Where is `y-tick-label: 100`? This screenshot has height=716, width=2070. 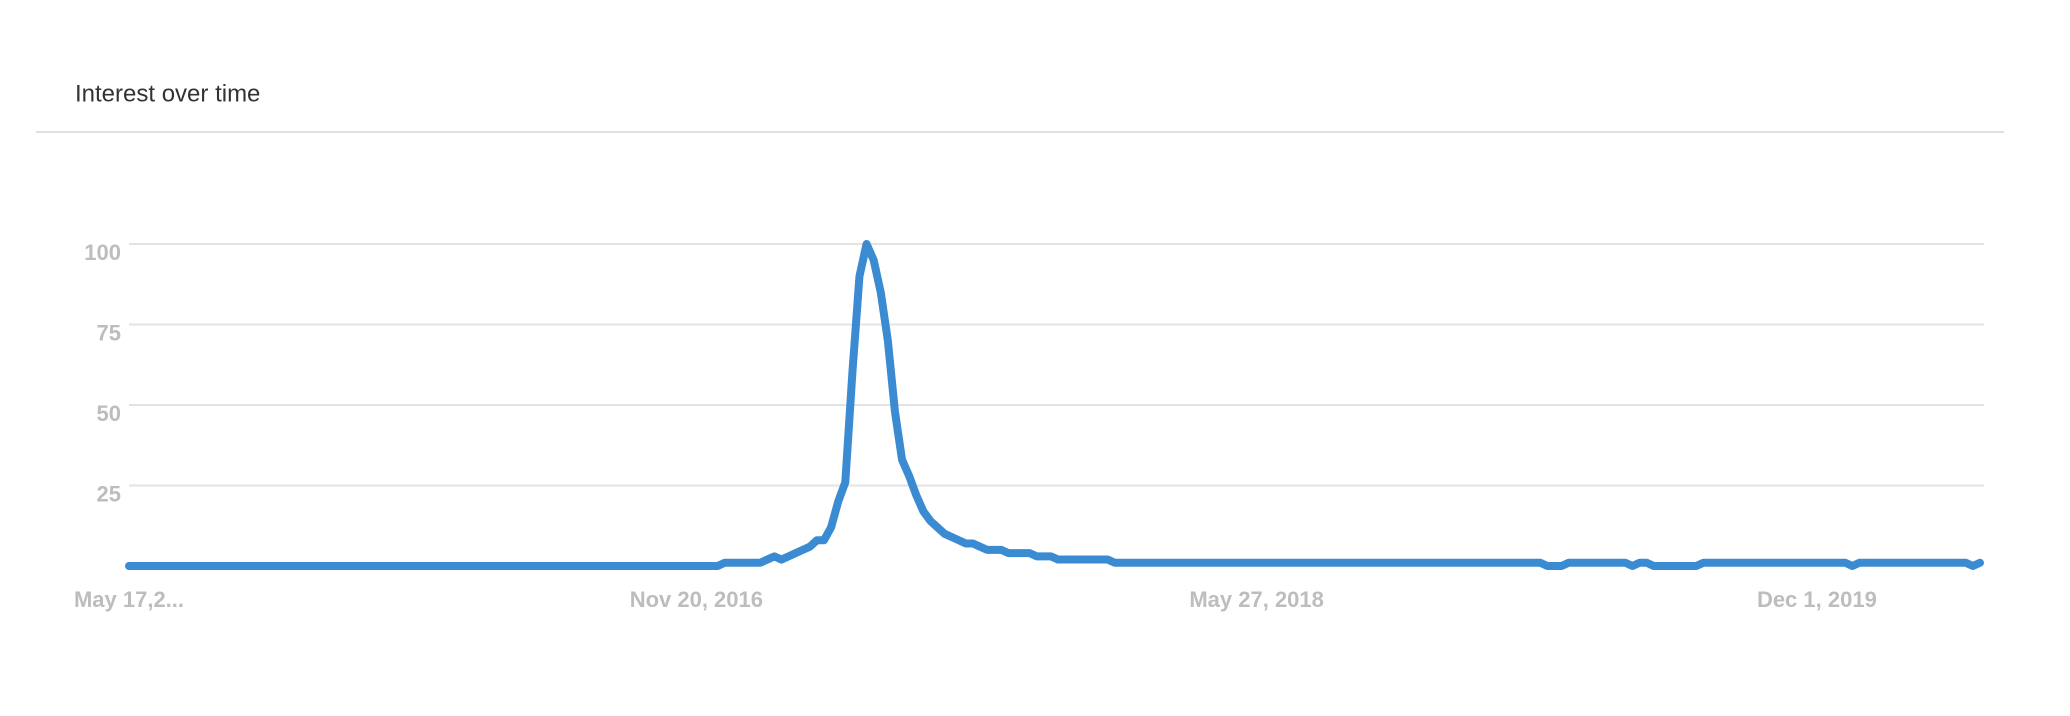 y-tick-label: 100 is located at coordinates (102, 252).